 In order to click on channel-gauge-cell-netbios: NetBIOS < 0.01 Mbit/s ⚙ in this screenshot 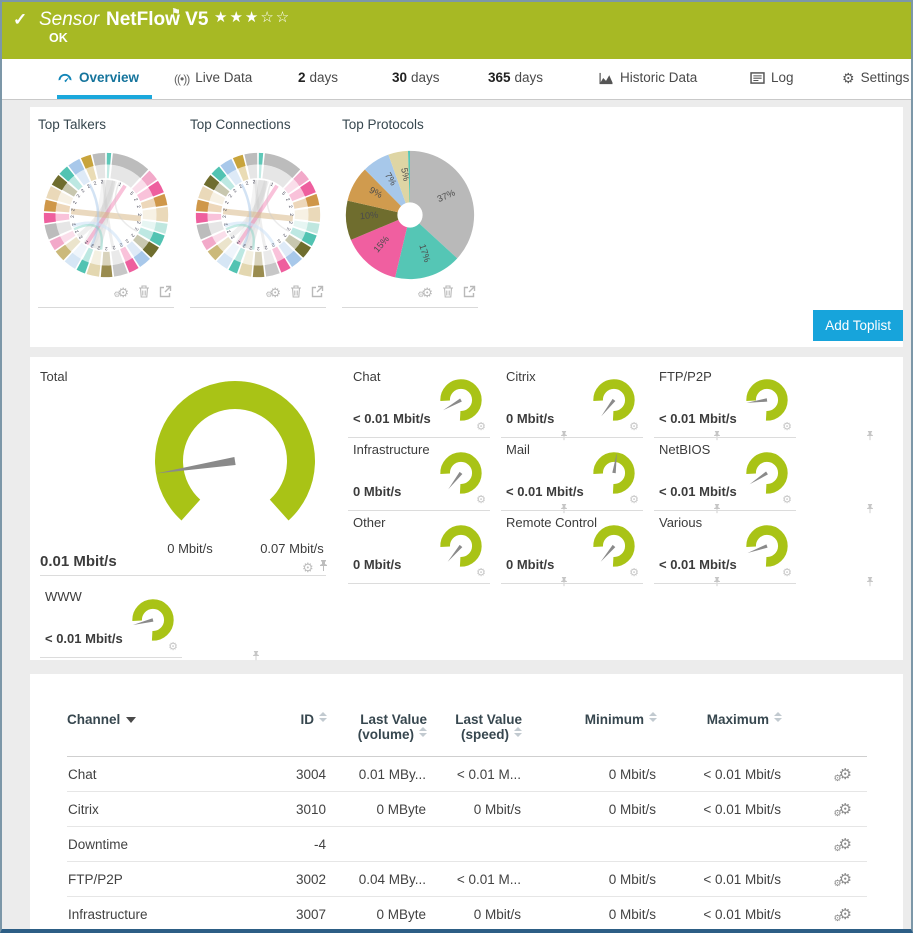, I will do `click(764, 476)`.